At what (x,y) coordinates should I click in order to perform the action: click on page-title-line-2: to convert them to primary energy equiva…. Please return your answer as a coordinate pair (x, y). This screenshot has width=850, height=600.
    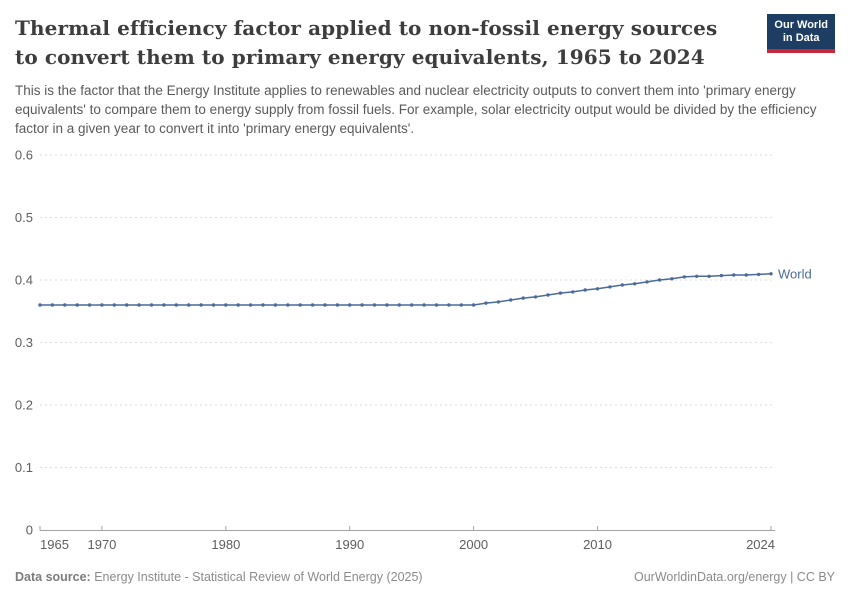
    Looking at the image, I should click on (360, 57).